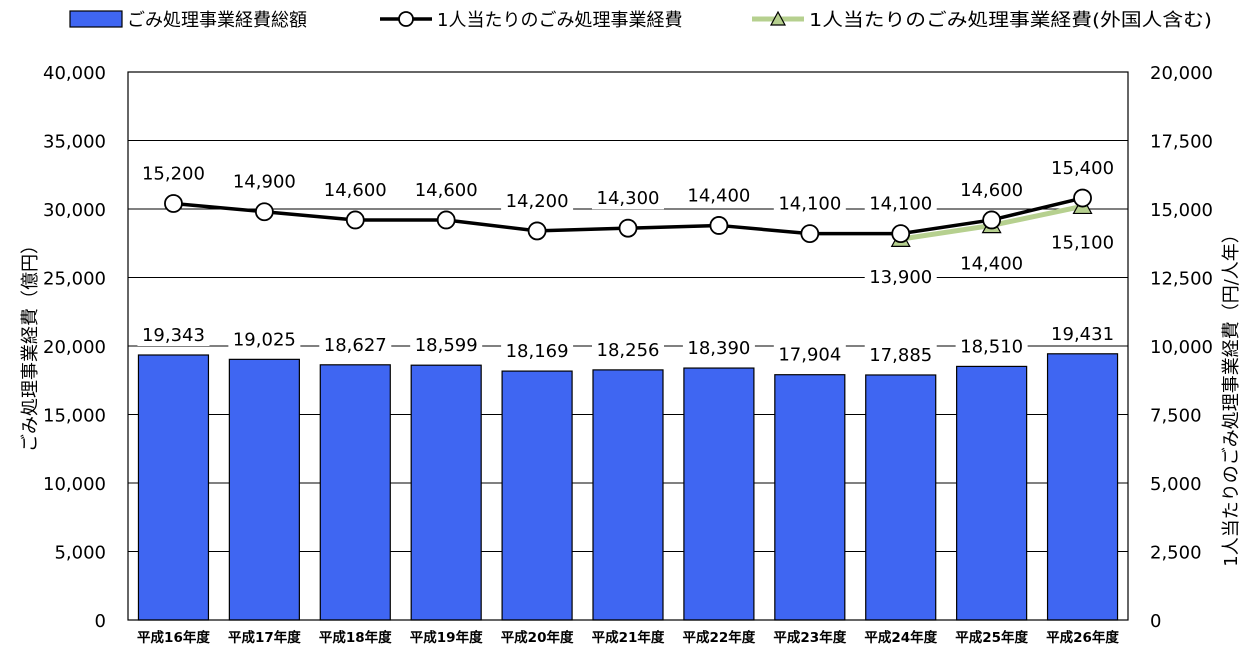  I want to click on left-axis-tick-label: 15,000, so click(74, 416).